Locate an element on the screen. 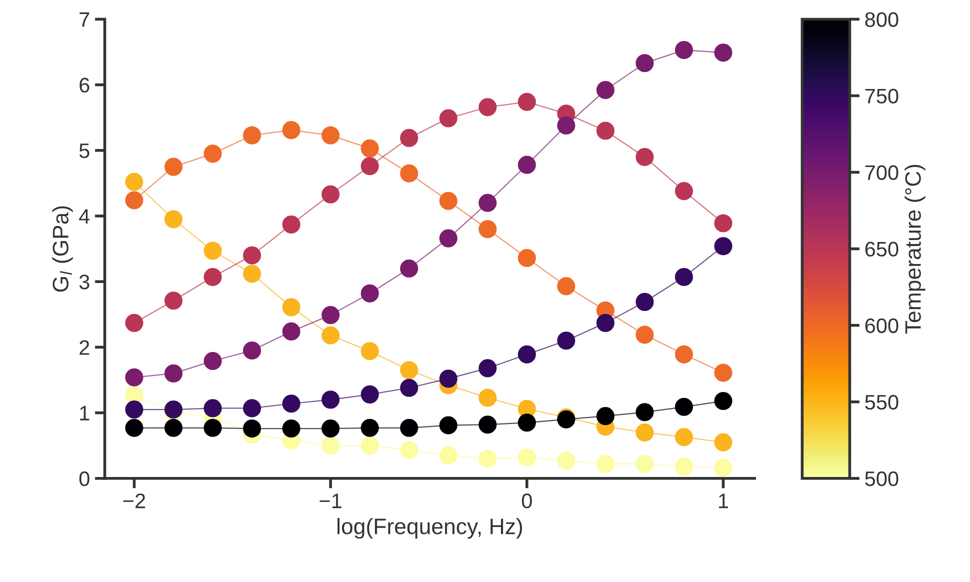  y-axis-title: G$_{l}$ (GPa) is located at coordinates (62, 249).